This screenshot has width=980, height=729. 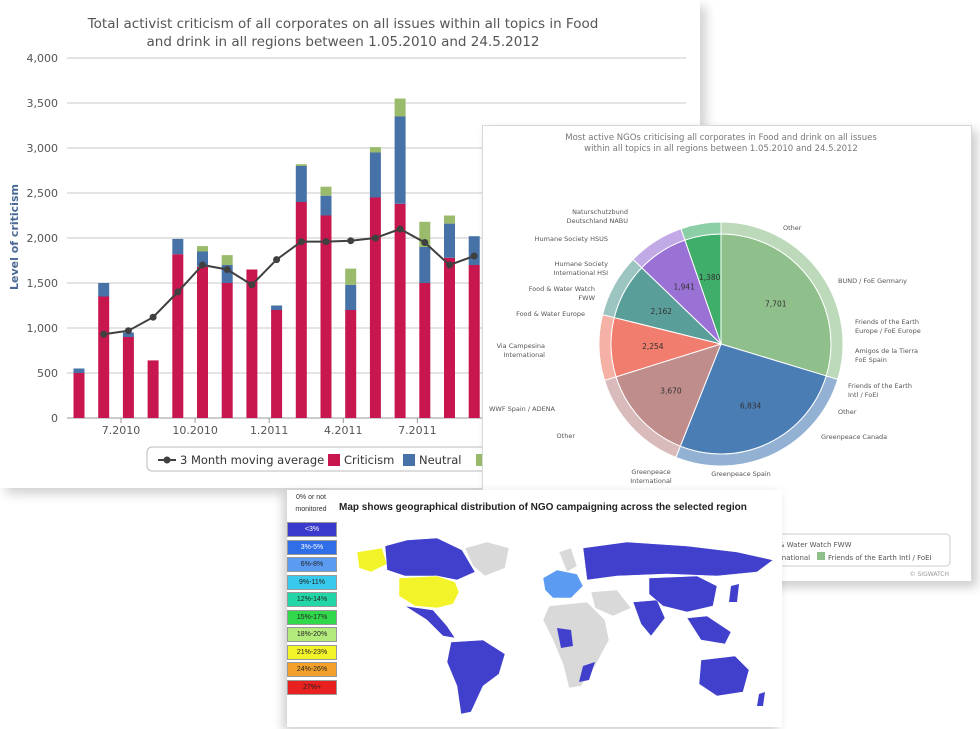 What do you see at coordinates (312, 687) in the screenshot?
I see `map-scale-item-11: 27%+` at bounding box center [312, 687].